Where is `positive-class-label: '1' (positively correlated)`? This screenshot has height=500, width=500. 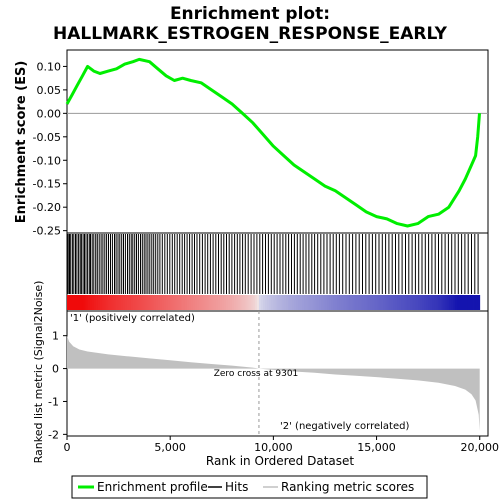 positive-class-label: '1' (positively correlated) is located at coordinates (132, 318).